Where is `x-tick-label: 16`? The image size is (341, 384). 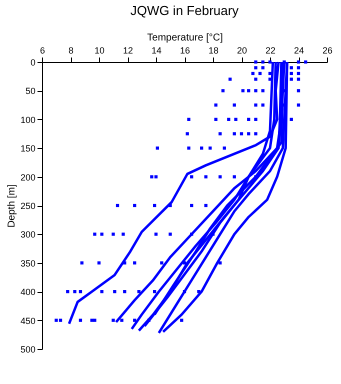 x-tick-label: 16 is located at coordinates (185, 51).